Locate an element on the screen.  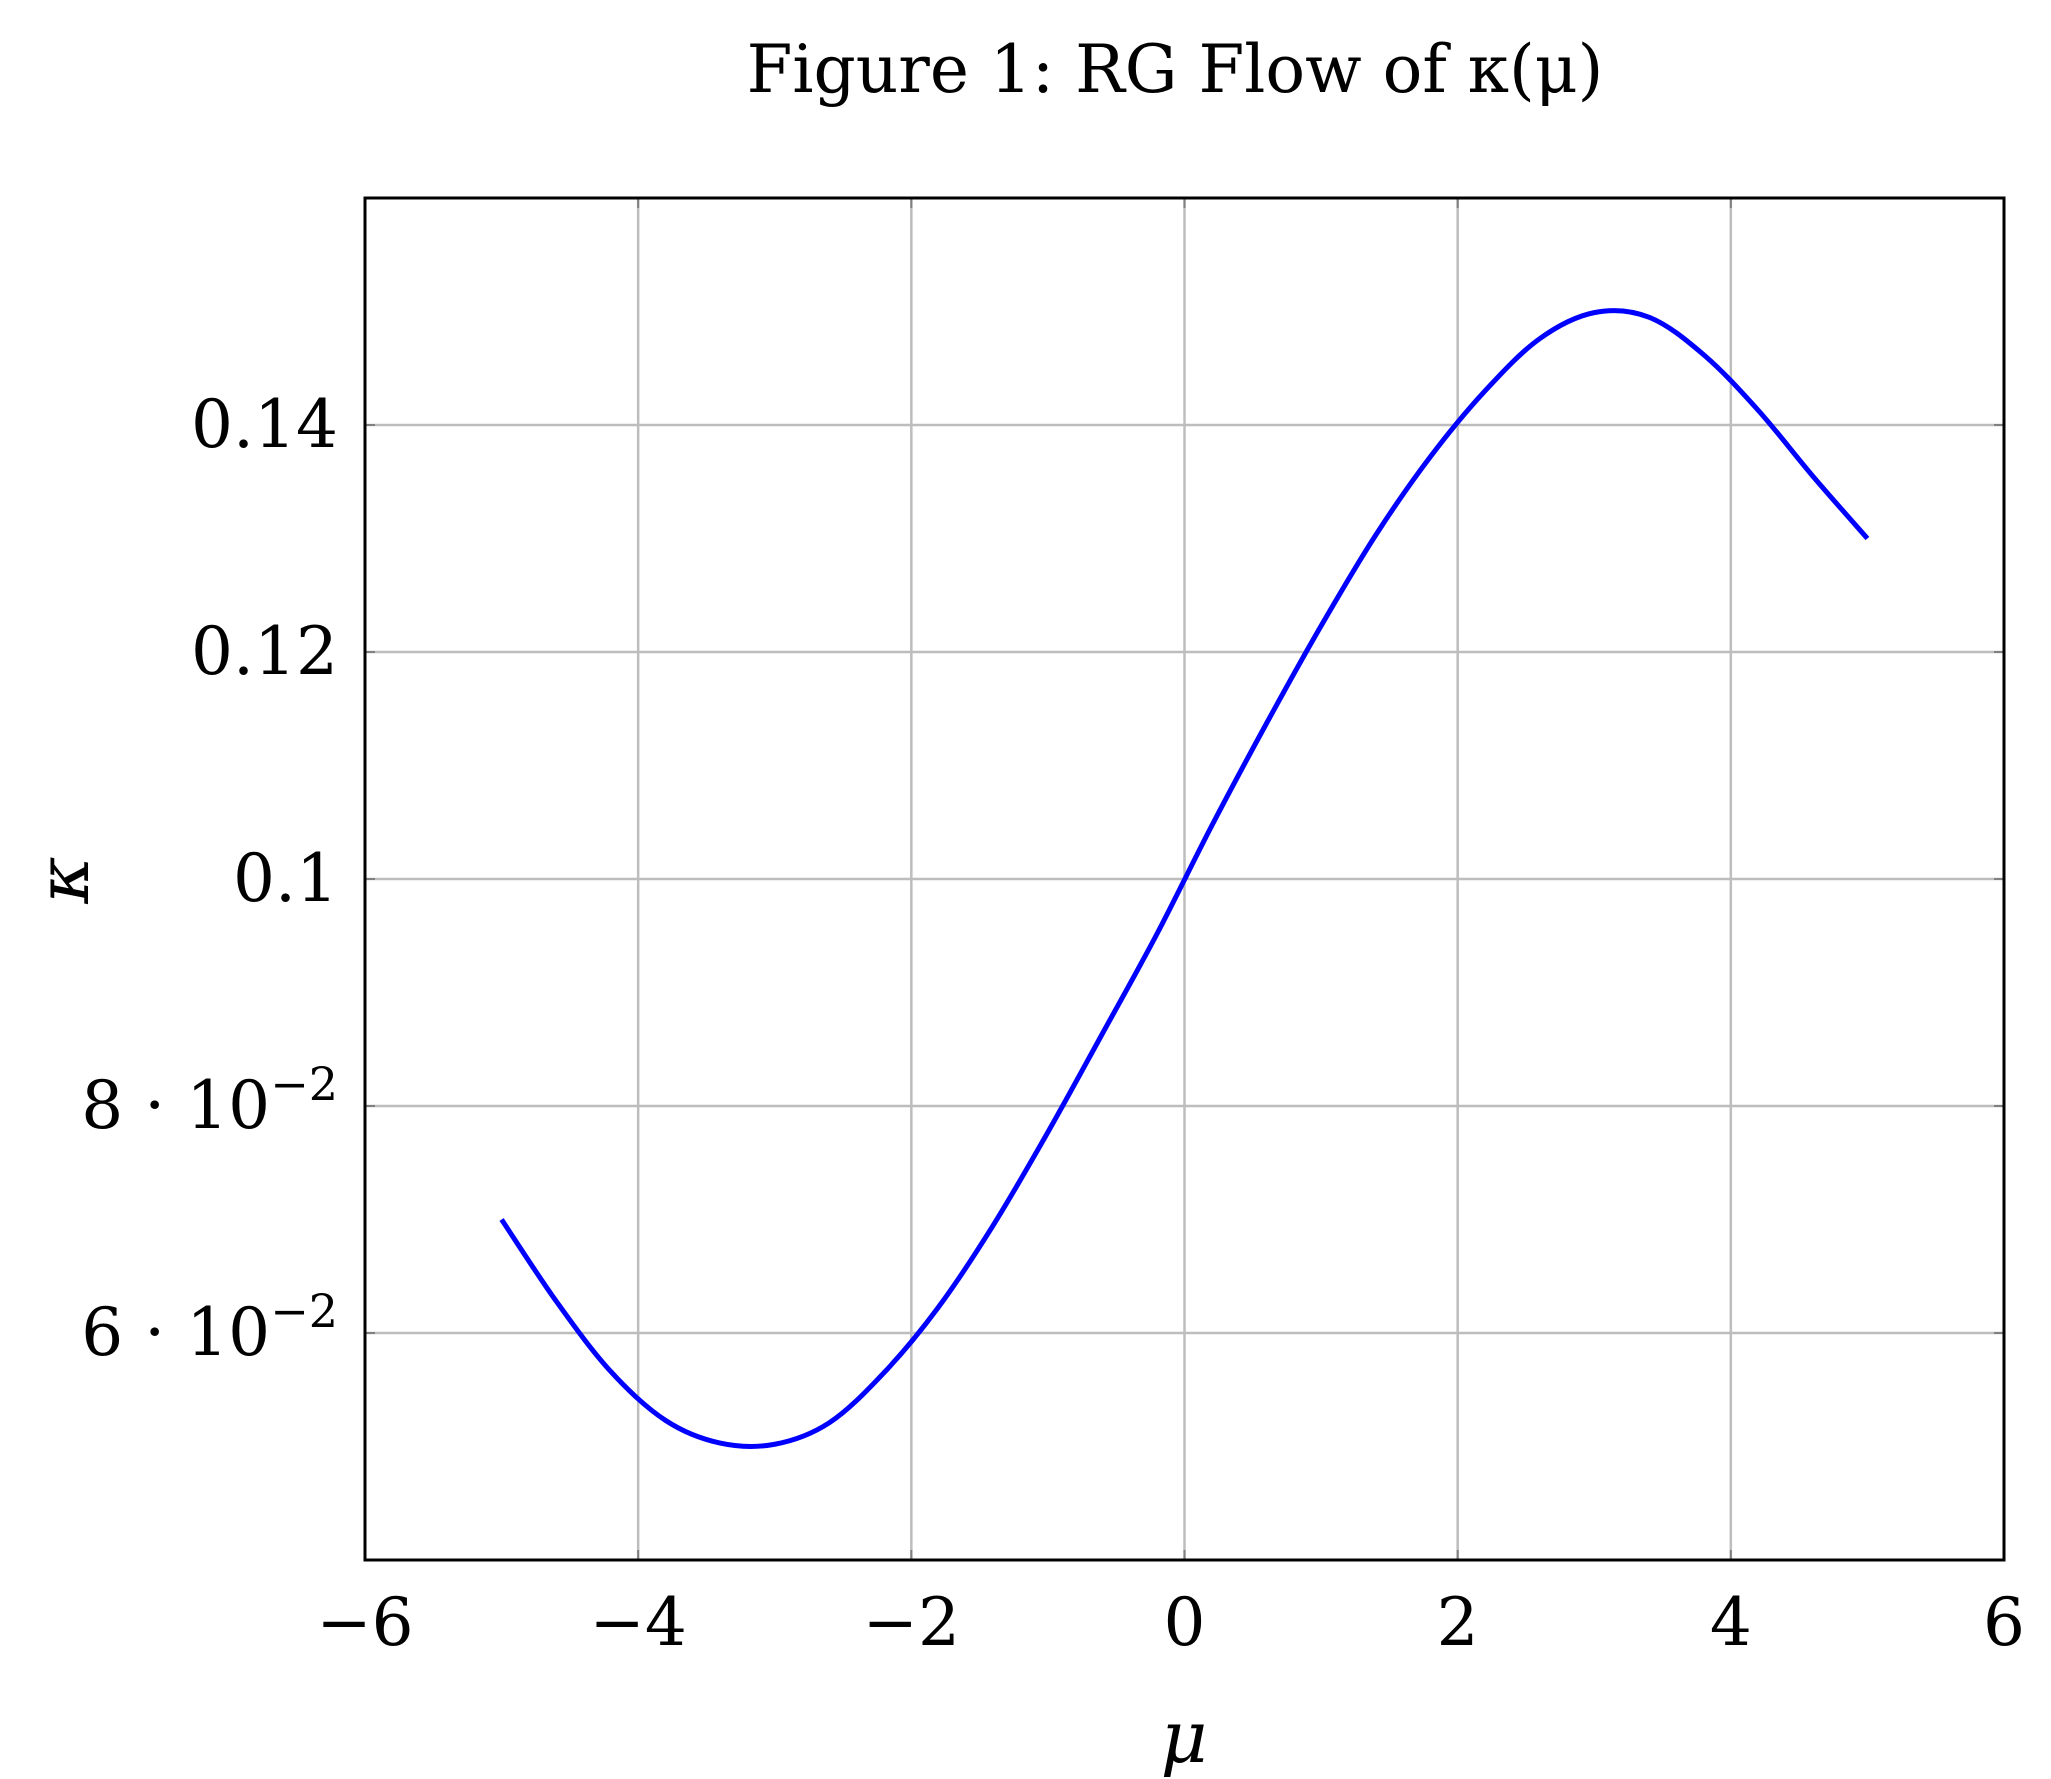
x-tick-label: 0 is located at coordinates (1185, 1622).